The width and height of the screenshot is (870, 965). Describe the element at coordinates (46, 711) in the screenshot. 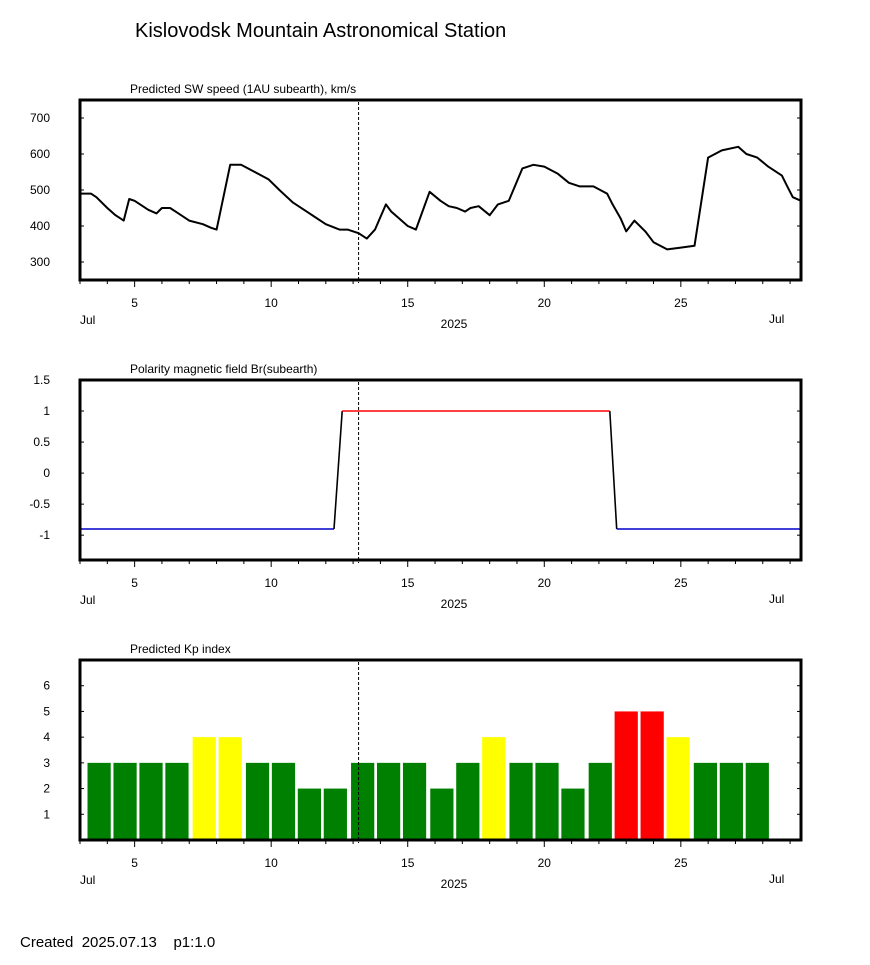

I see `y-tick-label: 5` at that location.